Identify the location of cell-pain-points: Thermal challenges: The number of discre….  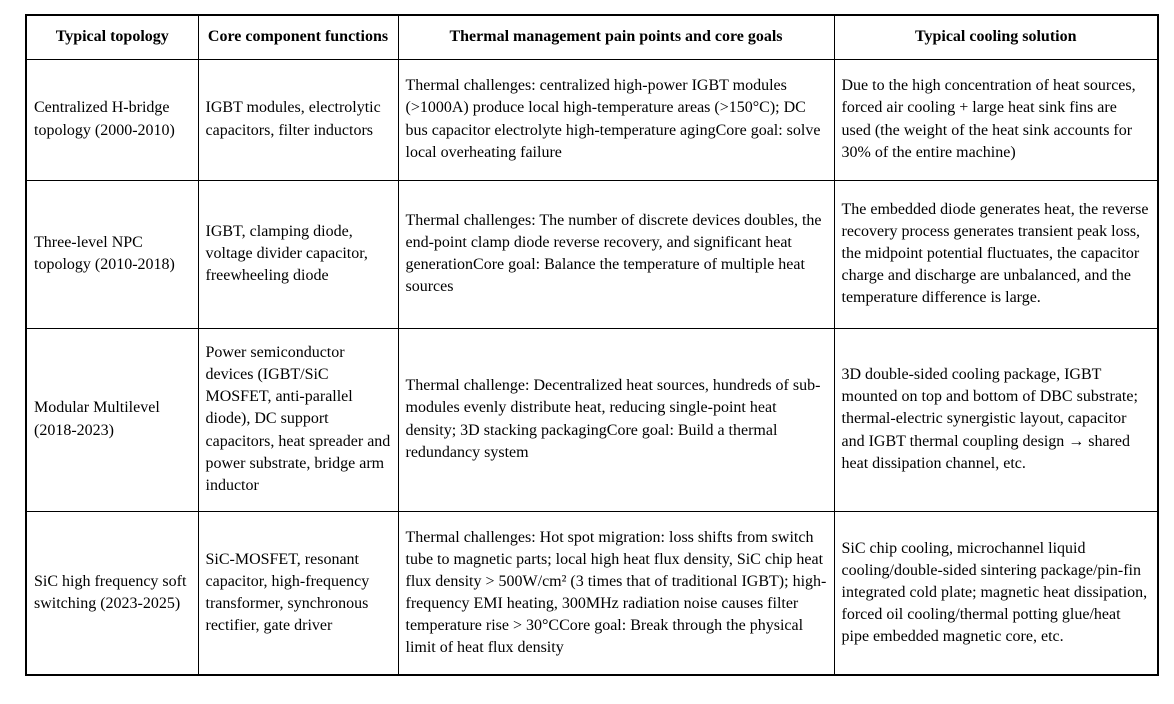
(616, 254).